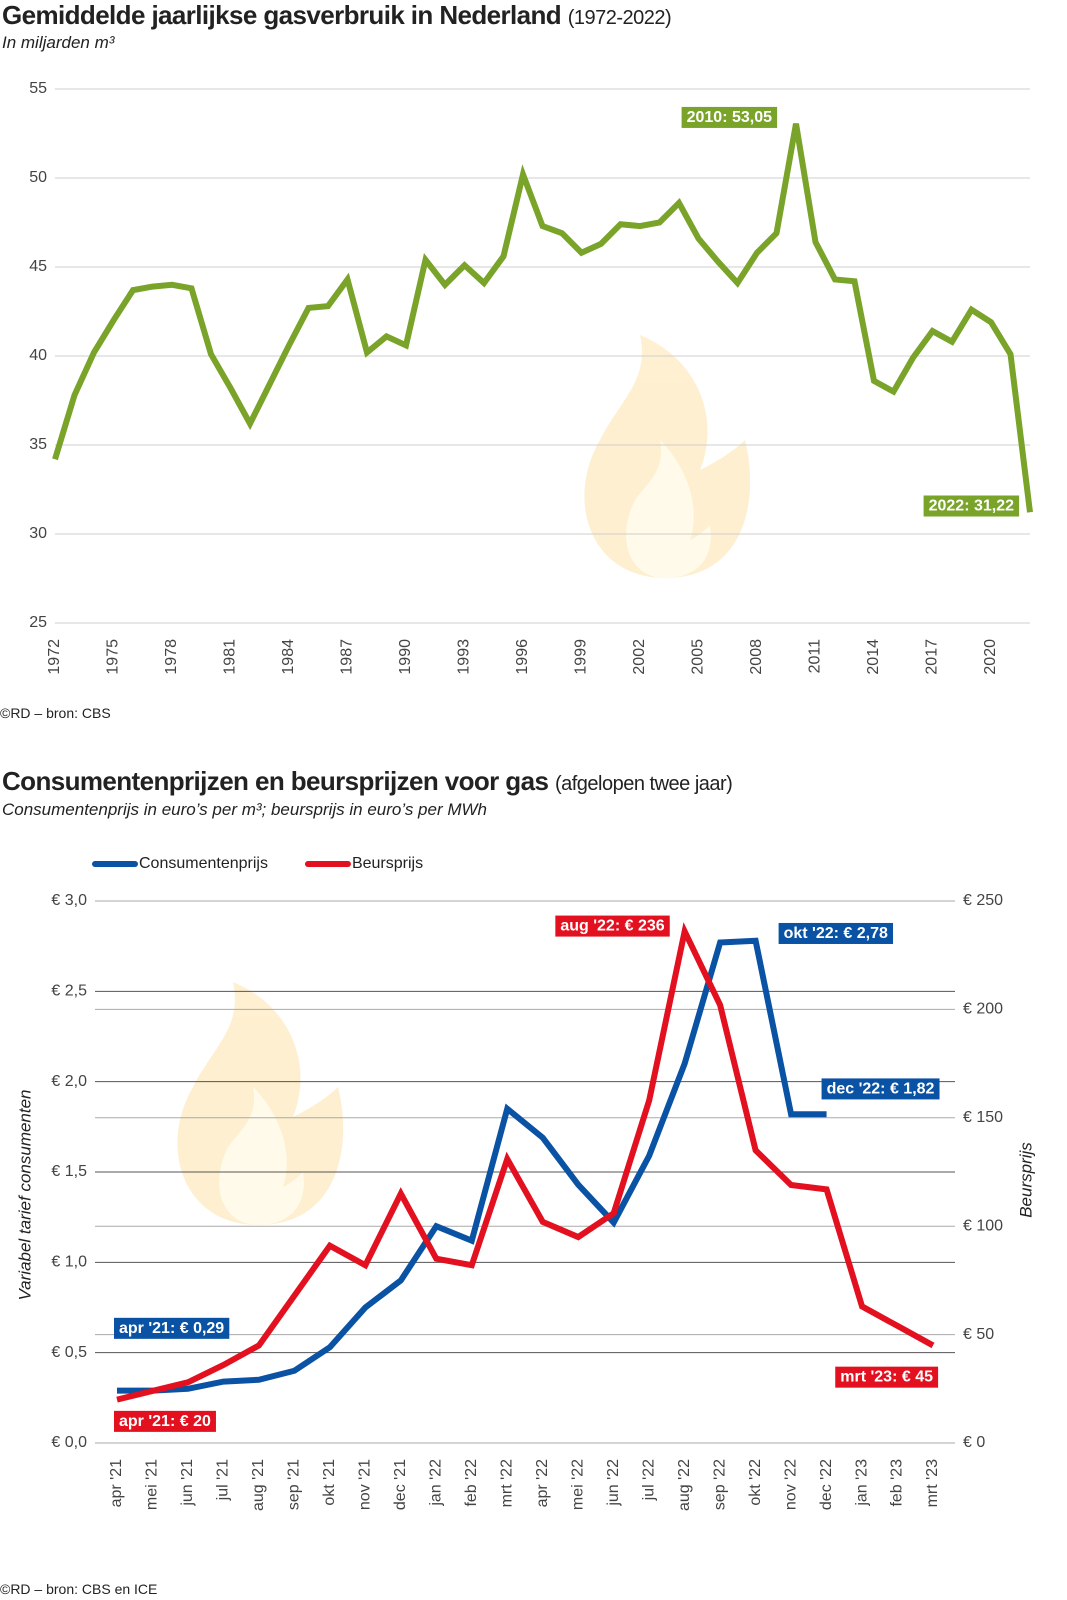 Image resolution: width=1067 pixels, height=1600 pixels. I want to click on value-label-text: aug '22: € 236, so click(612, 926).